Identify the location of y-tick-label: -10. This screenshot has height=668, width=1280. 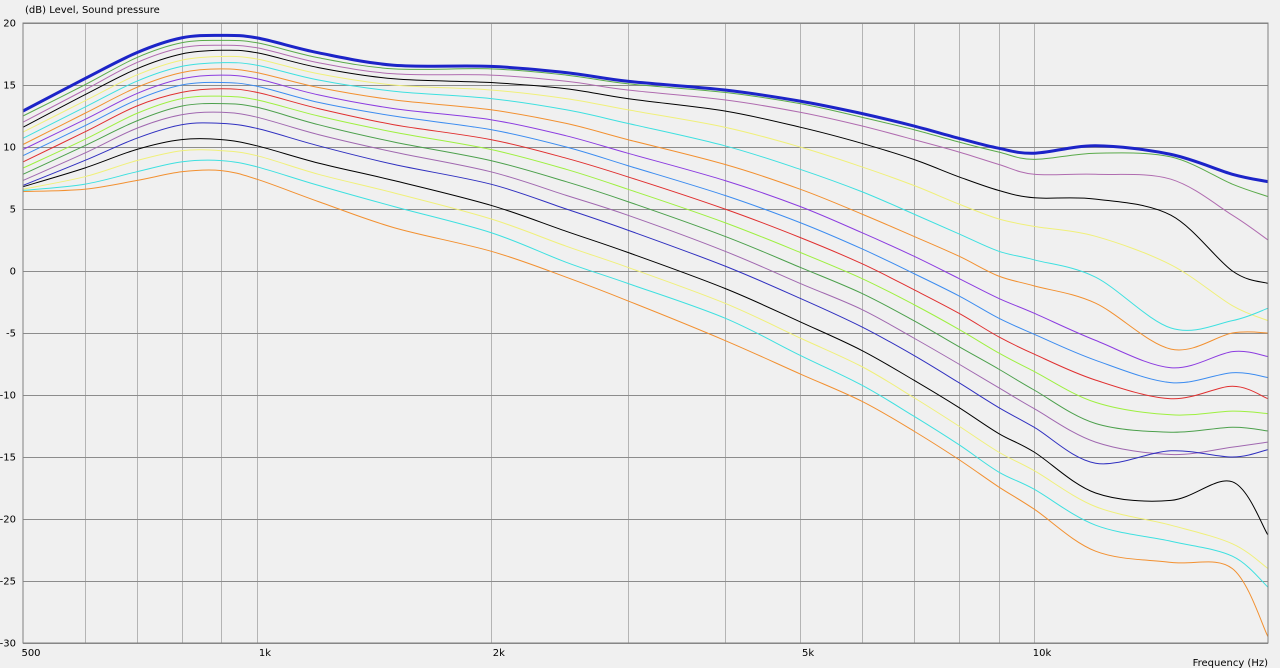
(8, 396).